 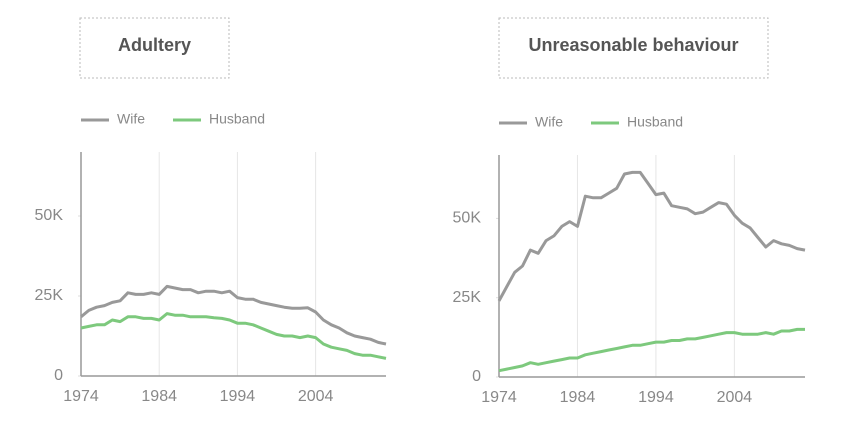 What do you see at coordinates (633, 45) in the screenshot?
I see `chart-title: Unreasonable behaviour` at bounding box center [633, 45].